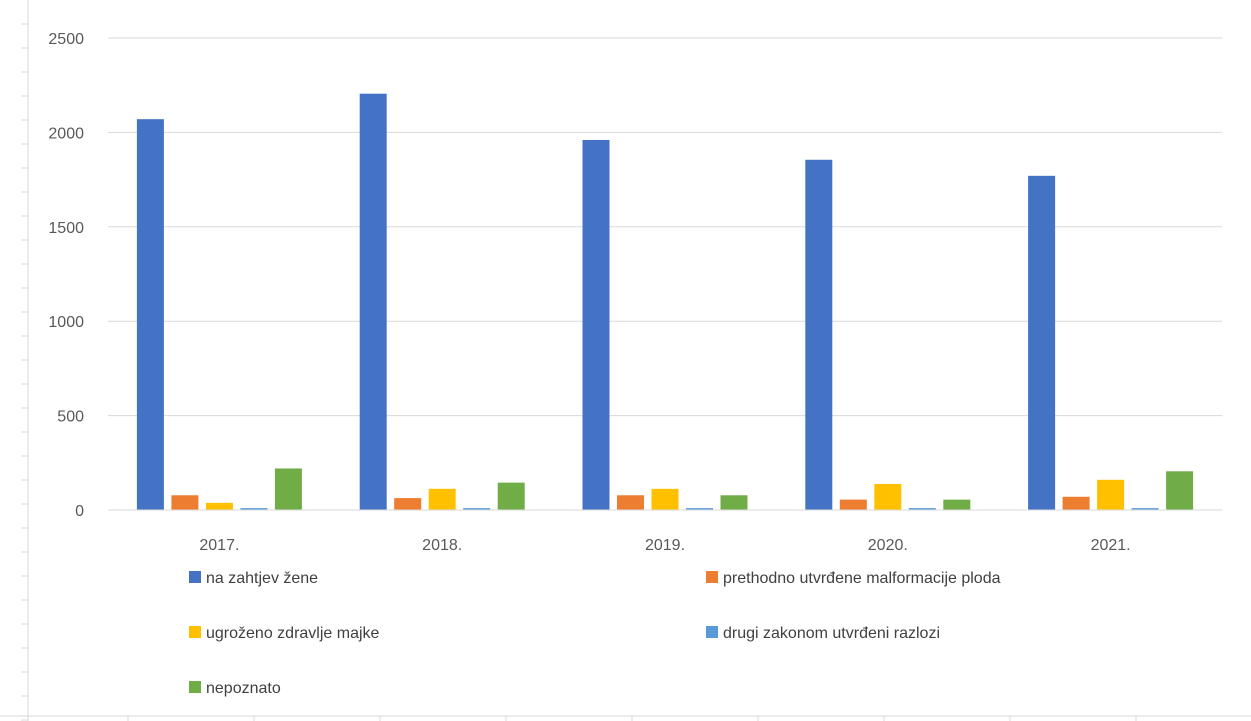 The height and width of the screenshot is (721, 1251). I want to click on y-tick-label: 1500, so click(66, 228).